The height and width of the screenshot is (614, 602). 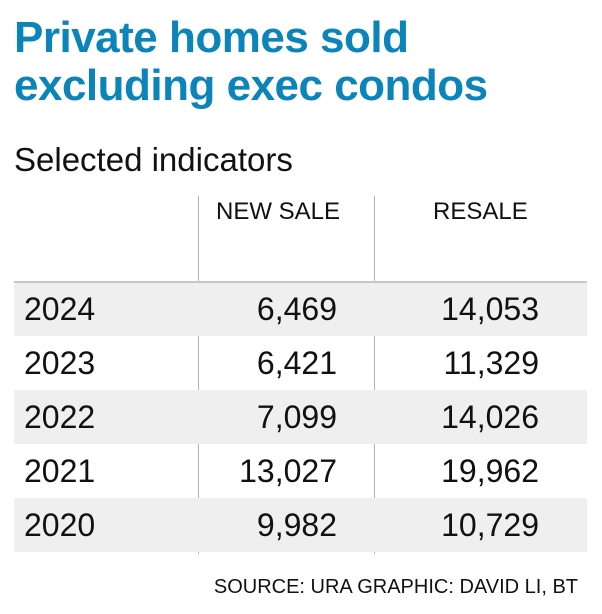 I want to click on title-line-2: excluding exec condos, so click(x=251, y=85).